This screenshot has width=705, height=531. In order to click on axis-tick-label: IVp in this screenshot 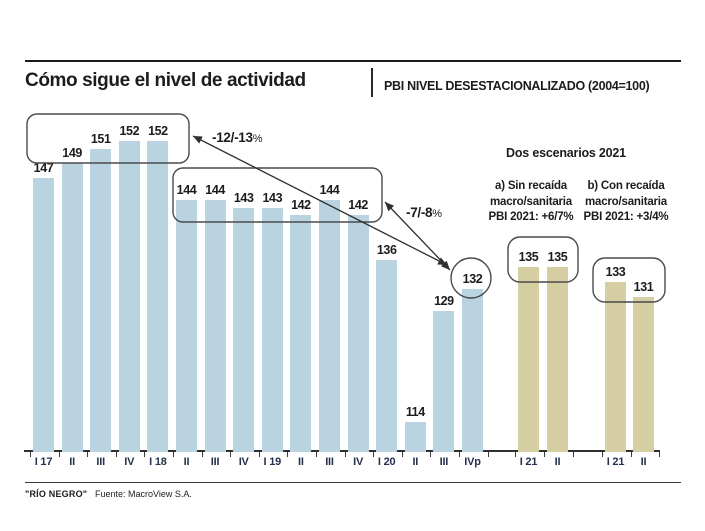, I will do `click(472, 462)`.